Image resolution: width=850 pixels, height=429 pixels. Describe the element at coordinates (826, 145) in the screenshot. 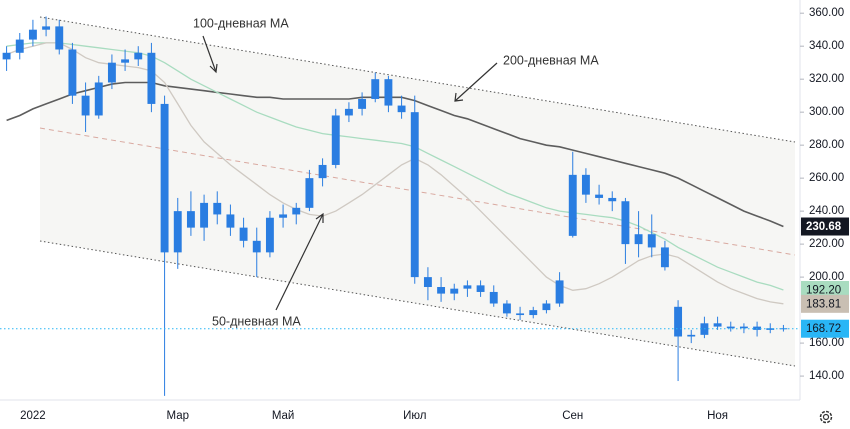

I see `y-tick-label: 280.00` at that location.